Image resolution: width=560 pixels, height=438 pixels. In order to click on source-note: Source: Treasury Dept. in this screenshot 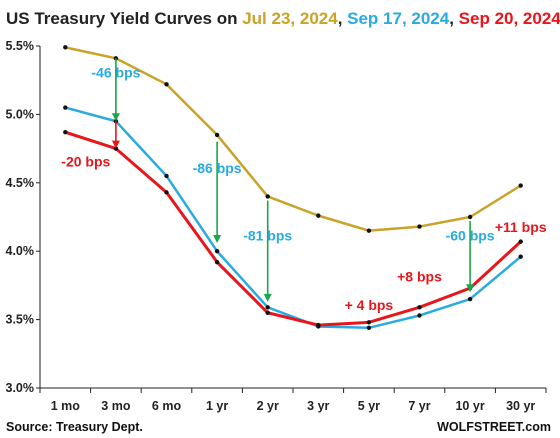, I will do `click(74, 427)`.